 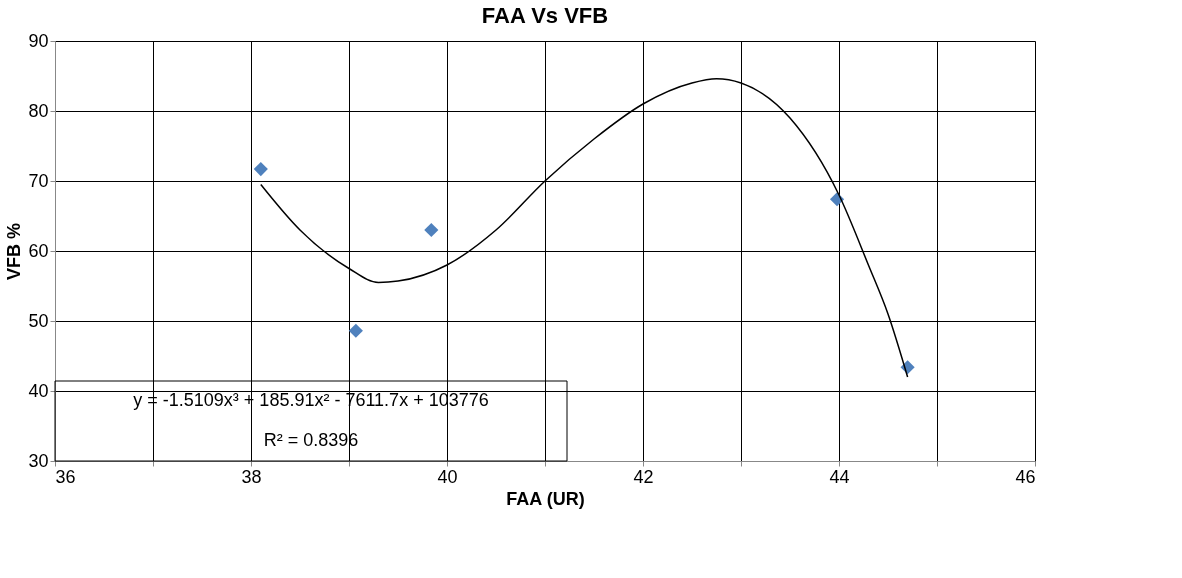 What do you see at coordinates (14, 251) in the screenshot?
I see `y-axis-title: VFB %` at bounding box center [14, 251].